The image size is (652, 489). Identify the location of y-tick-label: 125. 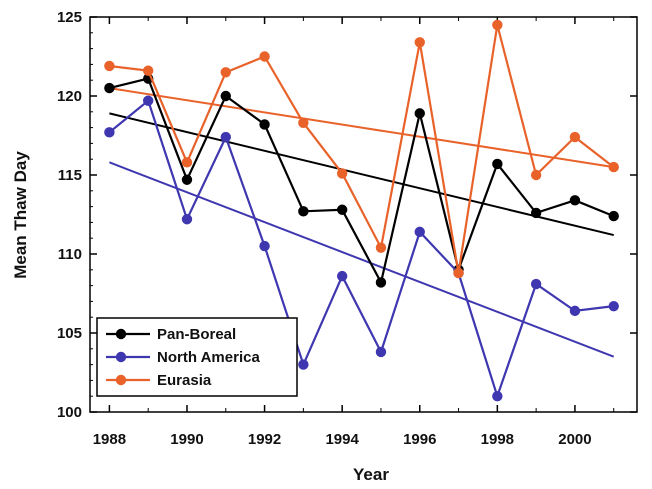
(69, 17).